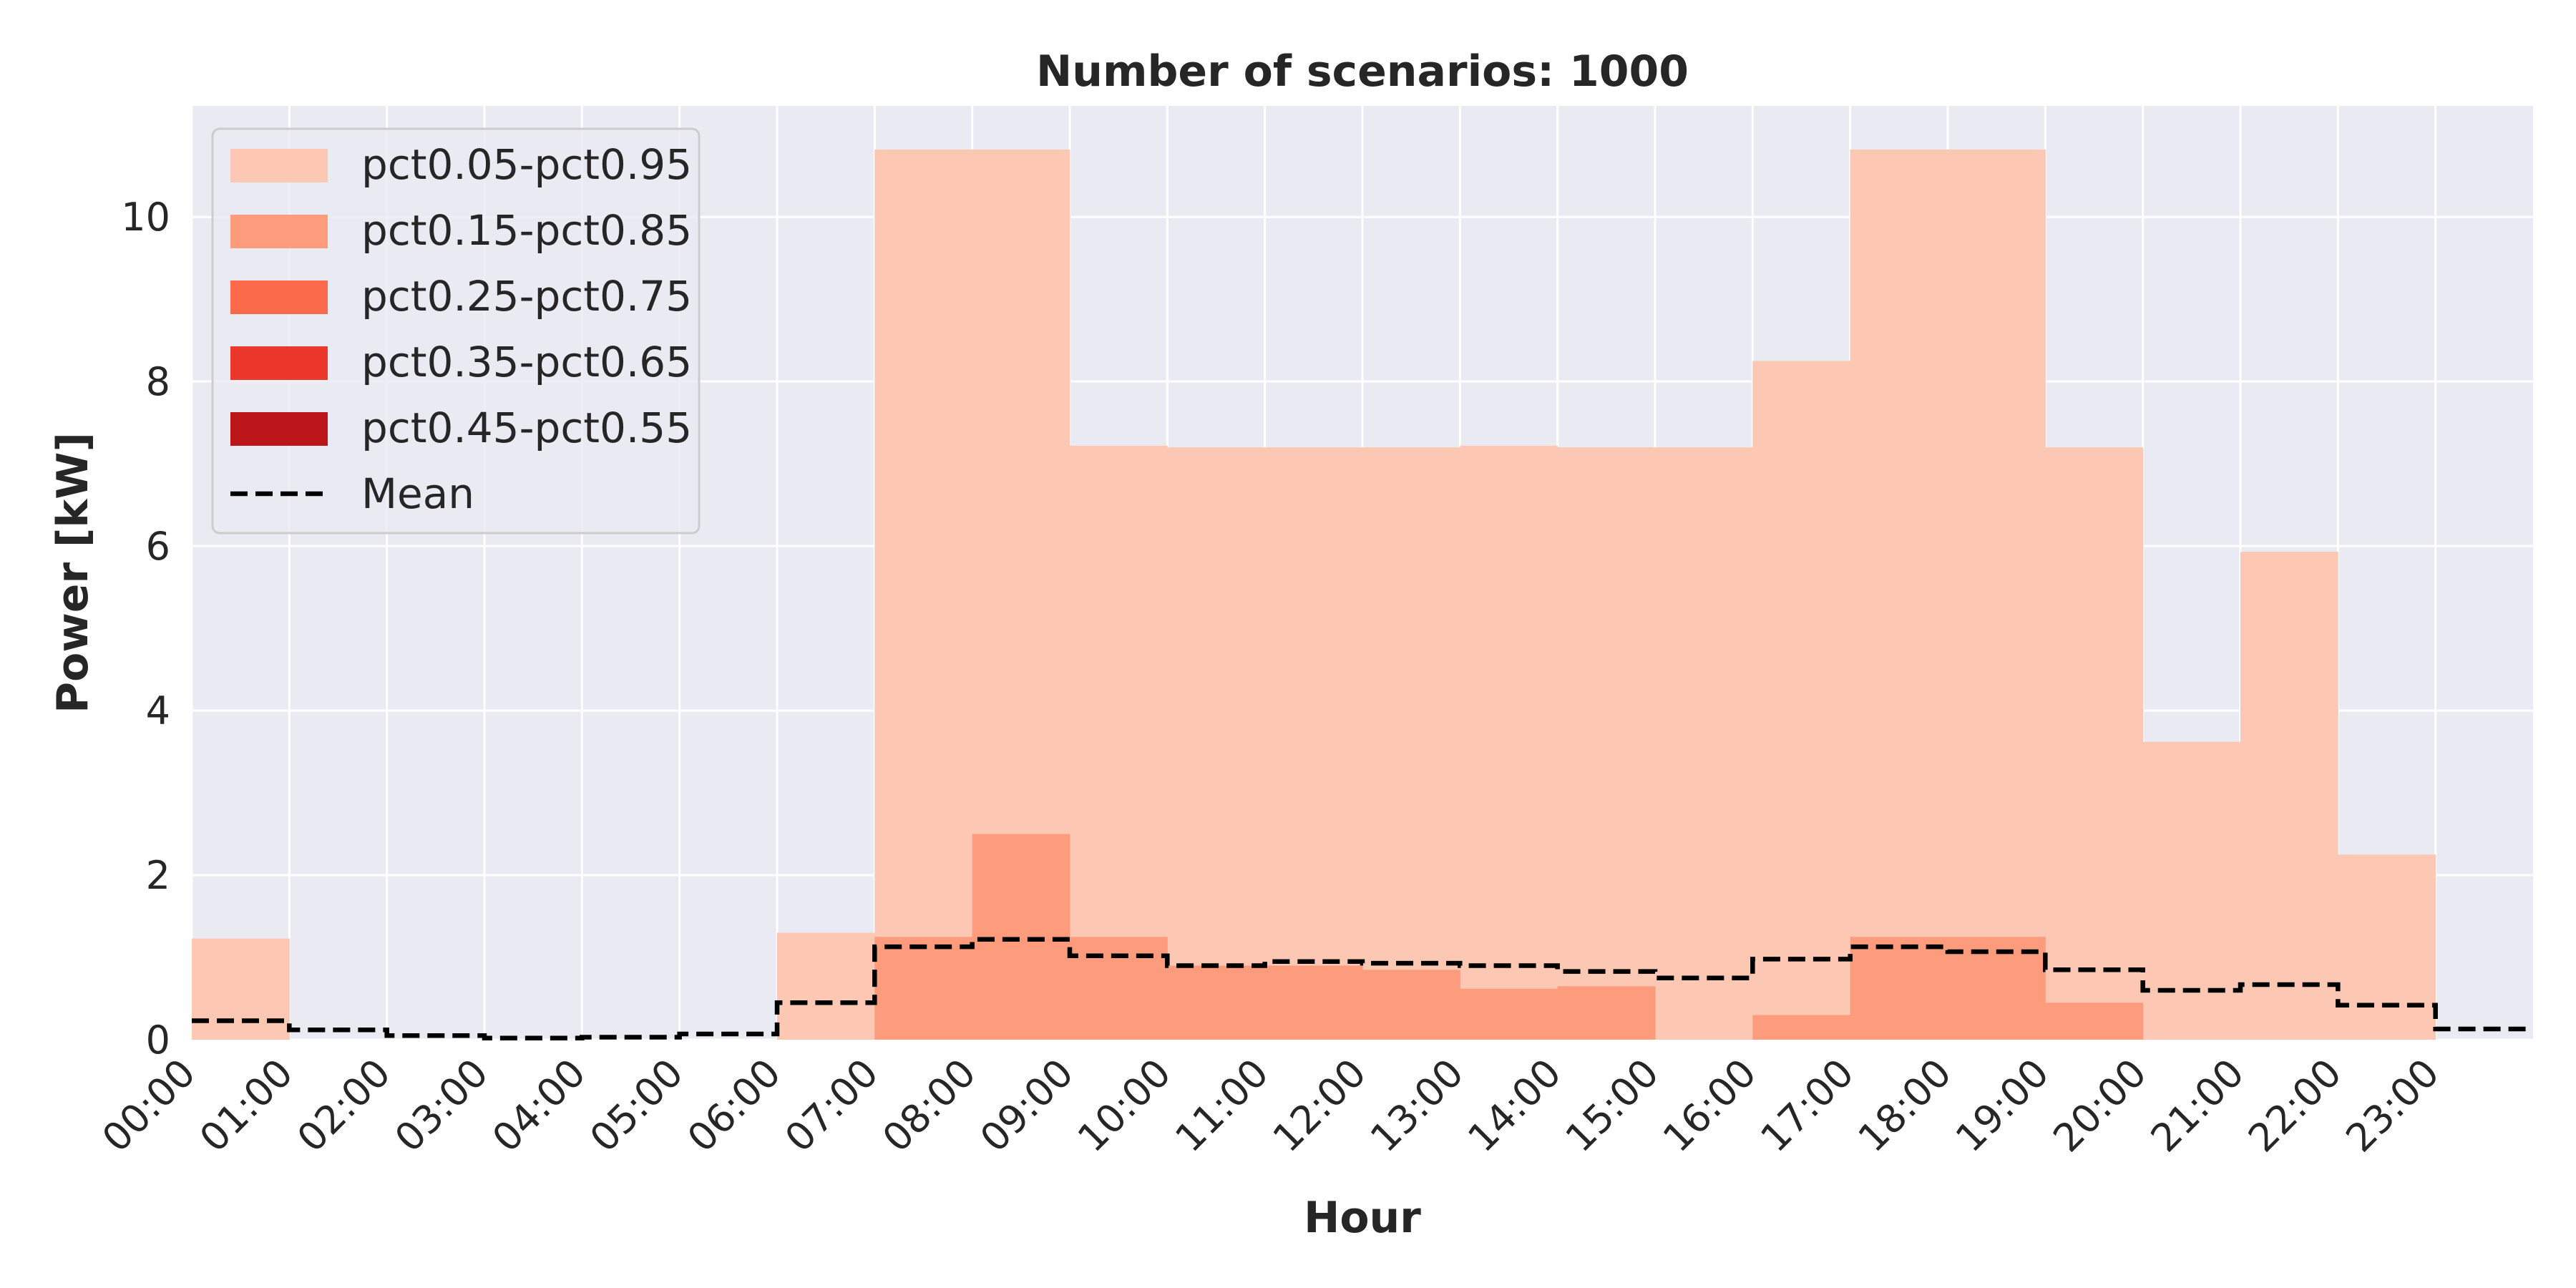  I want to click on legend-label: pct0.45-pct0.55, so click(526, 428).